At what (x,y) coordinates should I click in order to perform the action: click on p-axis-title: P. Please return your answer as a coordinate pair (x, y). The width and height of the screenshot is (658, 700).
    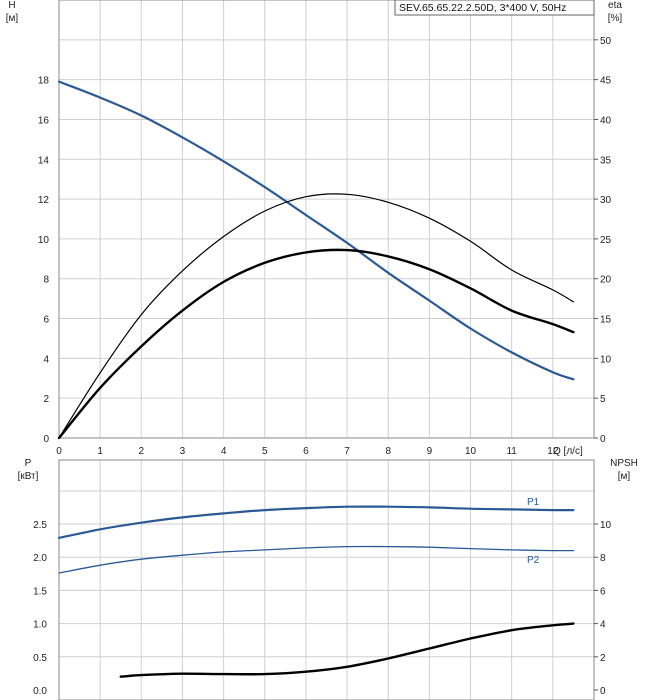
    Looking at the image, I should click on (28, 463).